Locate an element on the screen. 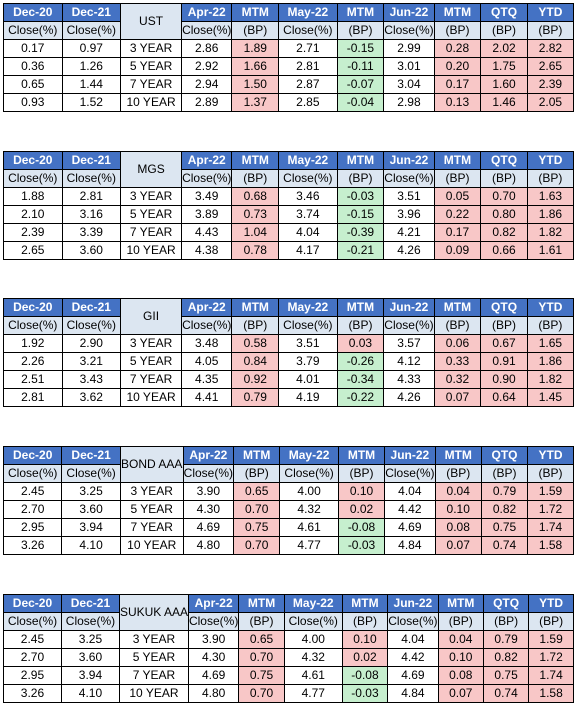  change-cell: 2.65 is located at coordinates (550, 66).